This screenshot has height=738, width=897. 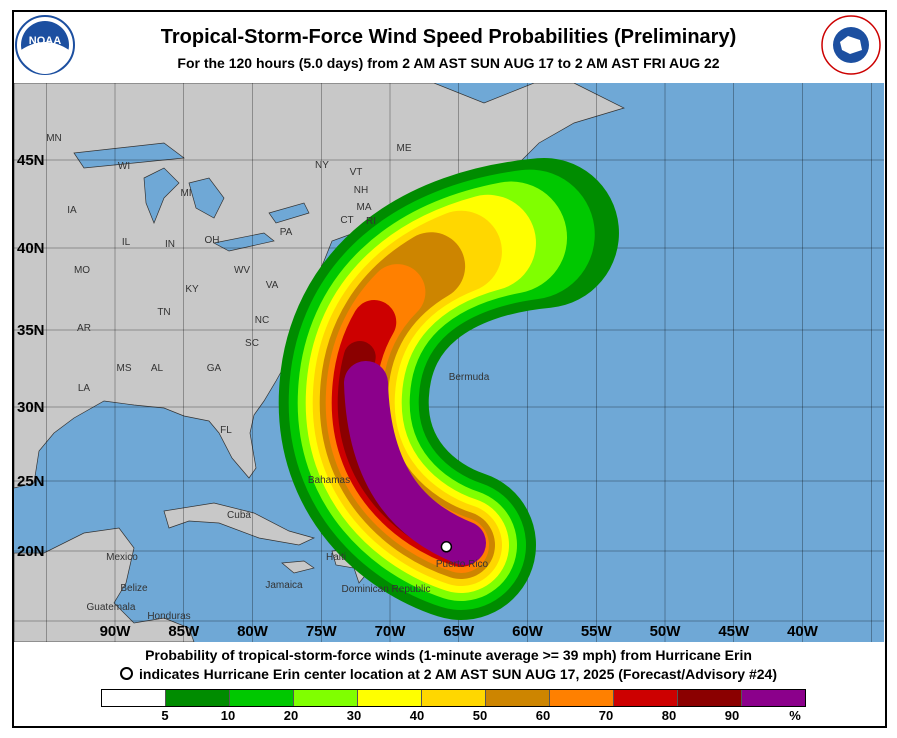 What do you see at coordinates (84, 388) in the screenshot?
I see `state-label: LA` at bounding box center [84, 388].